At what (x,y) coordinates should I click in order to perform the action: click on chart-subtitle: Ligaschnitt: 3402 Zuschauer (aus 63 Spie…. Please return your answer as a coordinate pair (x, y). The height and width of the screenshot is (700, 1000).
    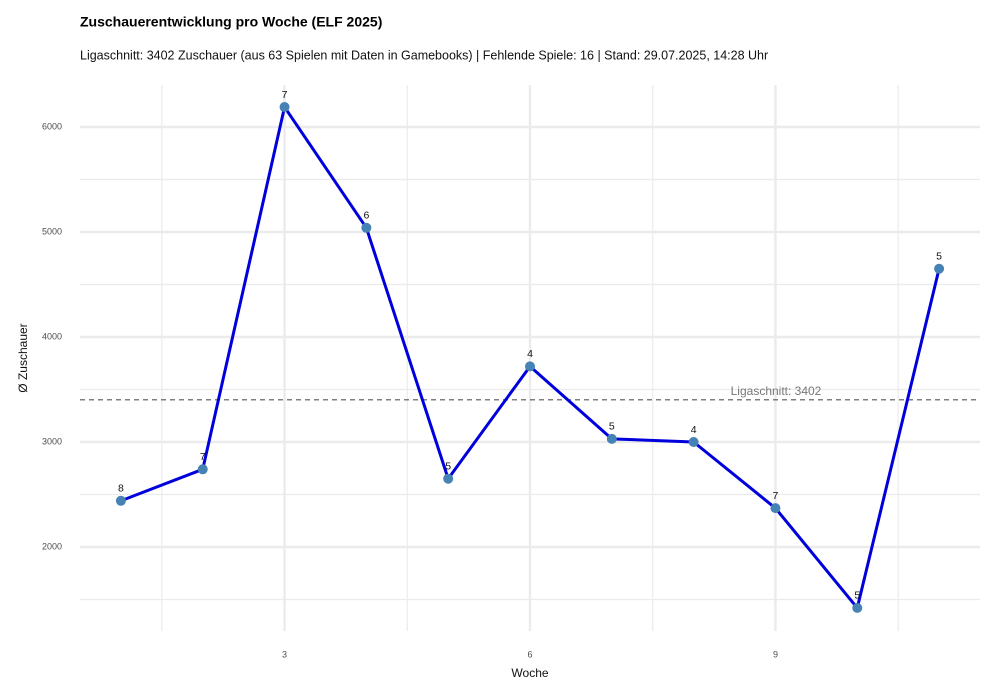
    Looking at the image, I should click on (424, 55).